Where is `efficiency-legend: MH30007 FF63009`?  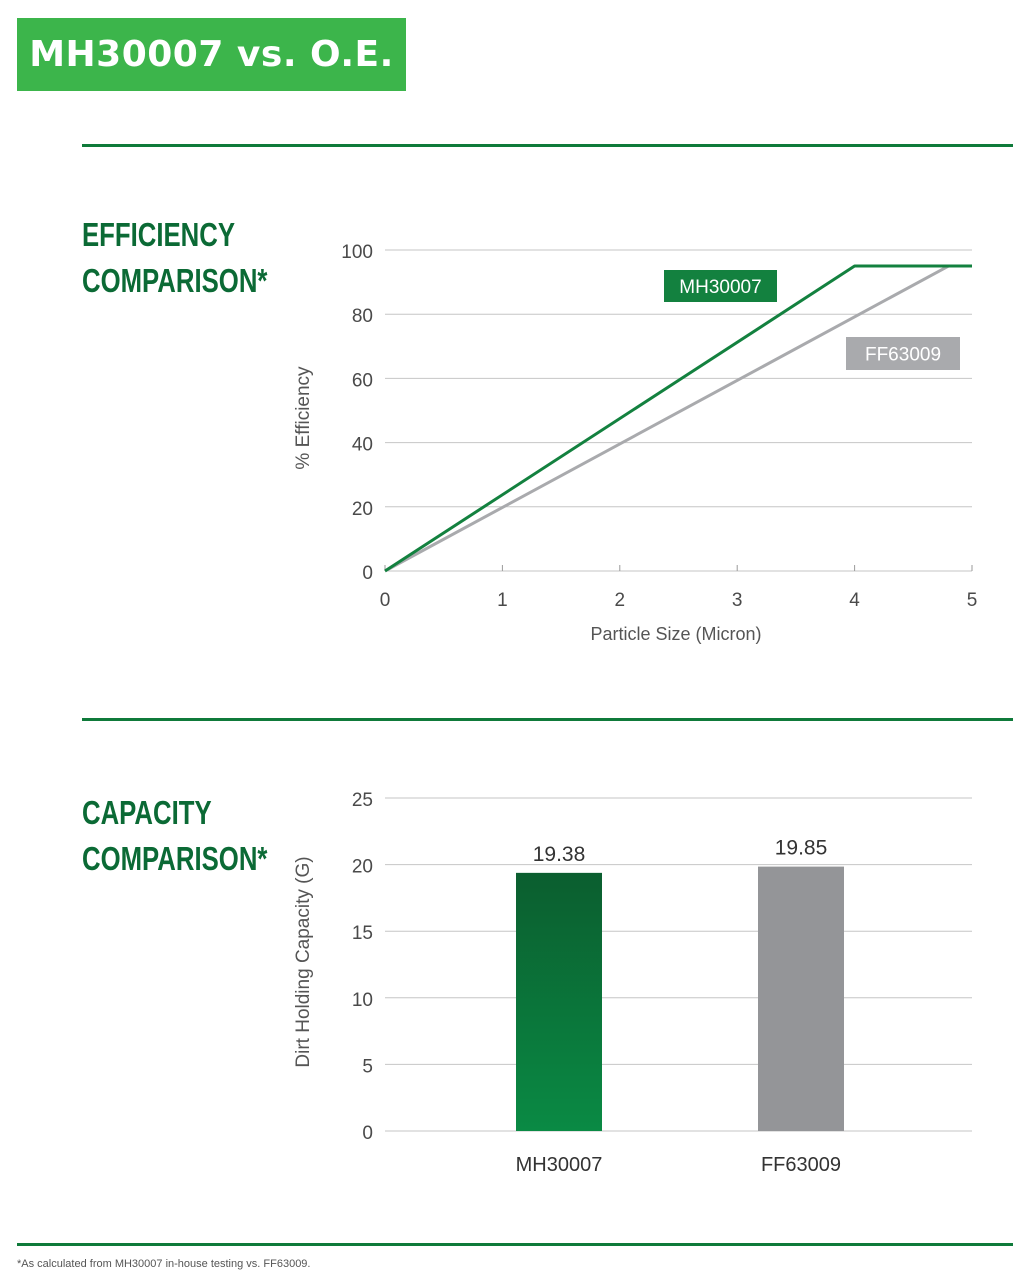 efficiency-legend: MH30007 FF63009 is located at coordinates (812, 320).